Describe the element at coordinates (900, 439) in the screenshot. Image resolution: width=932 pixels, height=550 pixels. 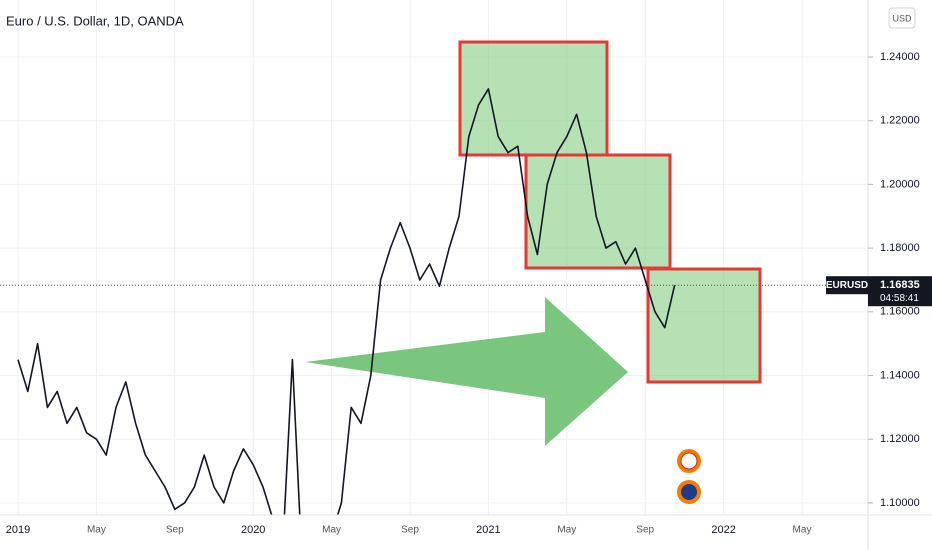
I see `y-tick-label: 1.12000` at that location.